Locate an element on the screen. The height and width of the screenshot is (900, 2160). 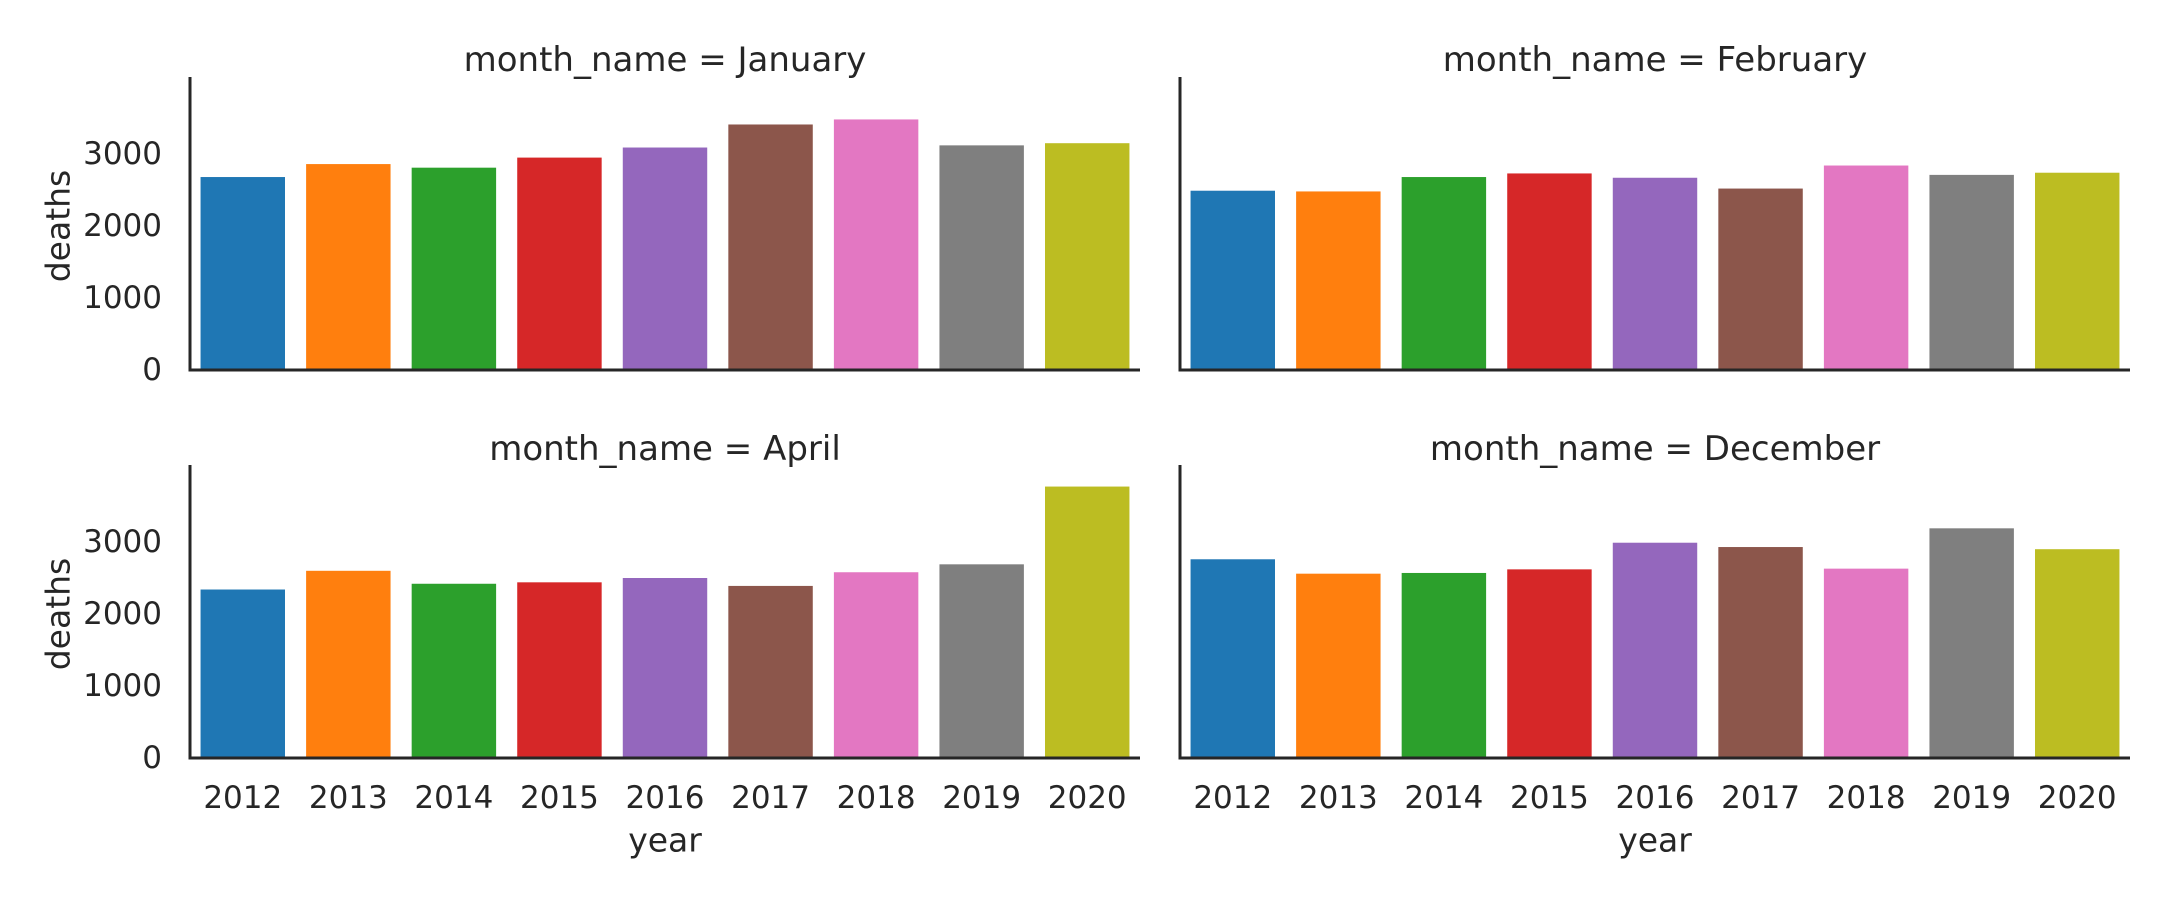
panel-title: month_name = January is located at coordinates (665, 60).